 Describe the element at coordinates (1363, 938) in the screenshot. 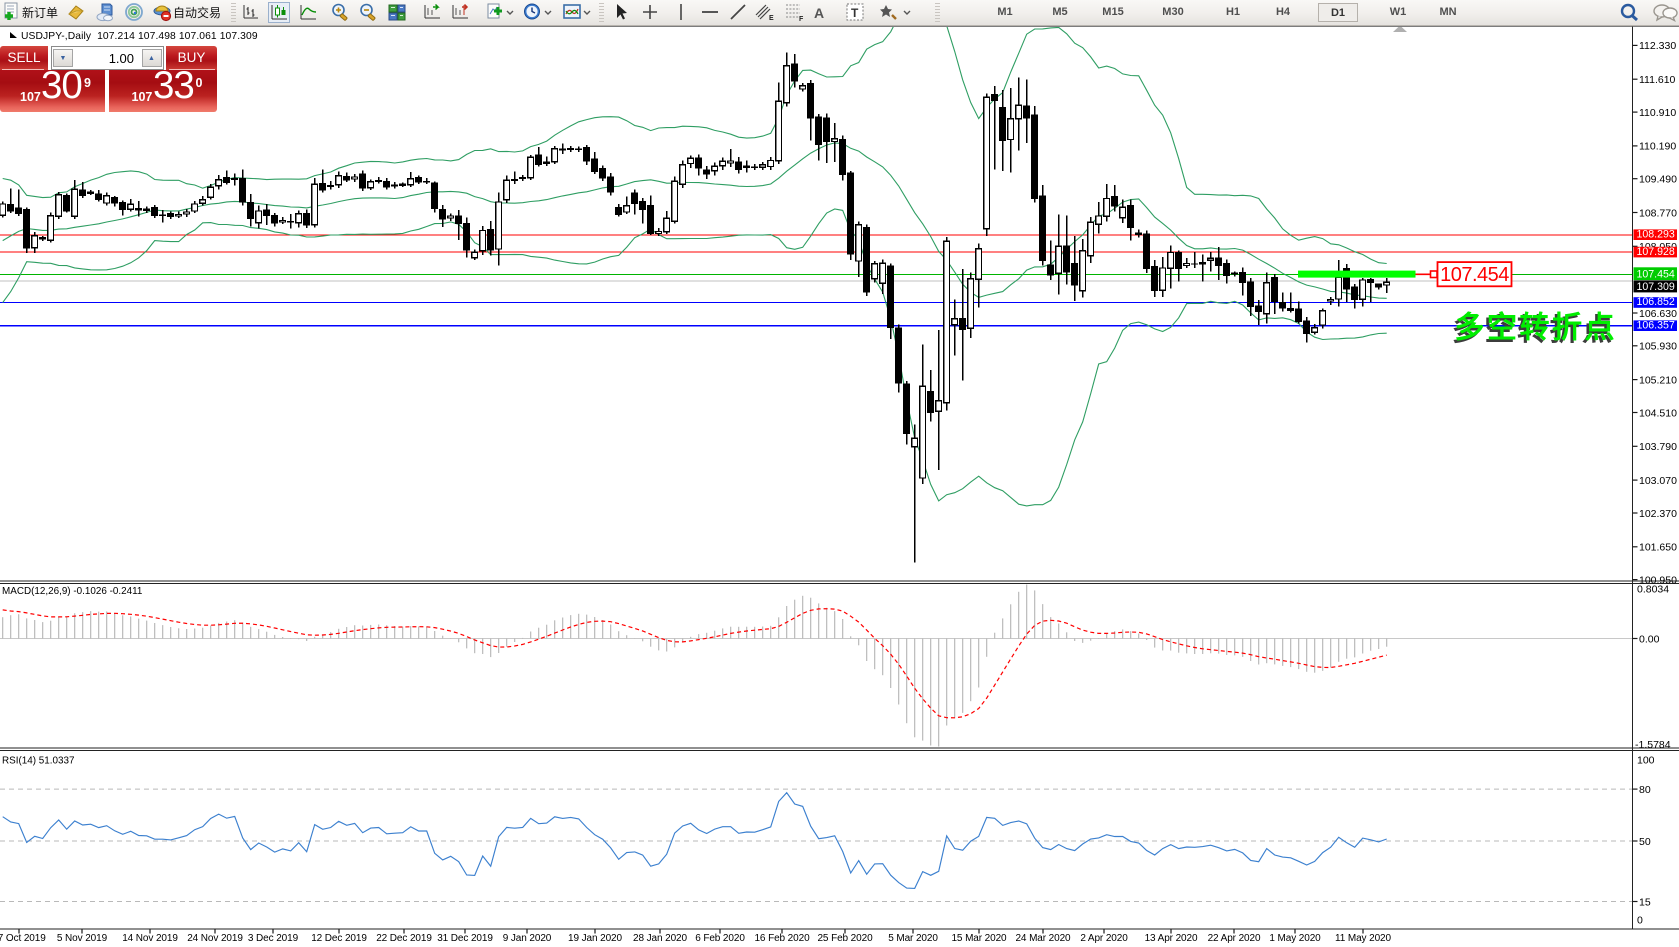

I see `svg-text: 11 May 2020` at that location.